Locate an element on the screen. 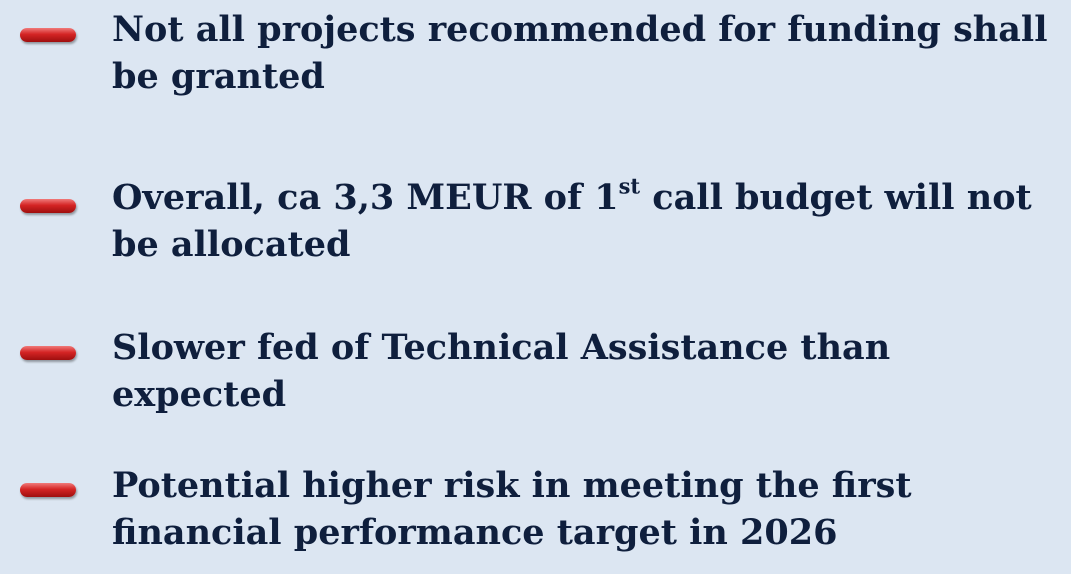 This screenshot has height=574, width=1071. text: Overall, ca 3,3 MEUR of 1 is located at coordinates (365, 197).